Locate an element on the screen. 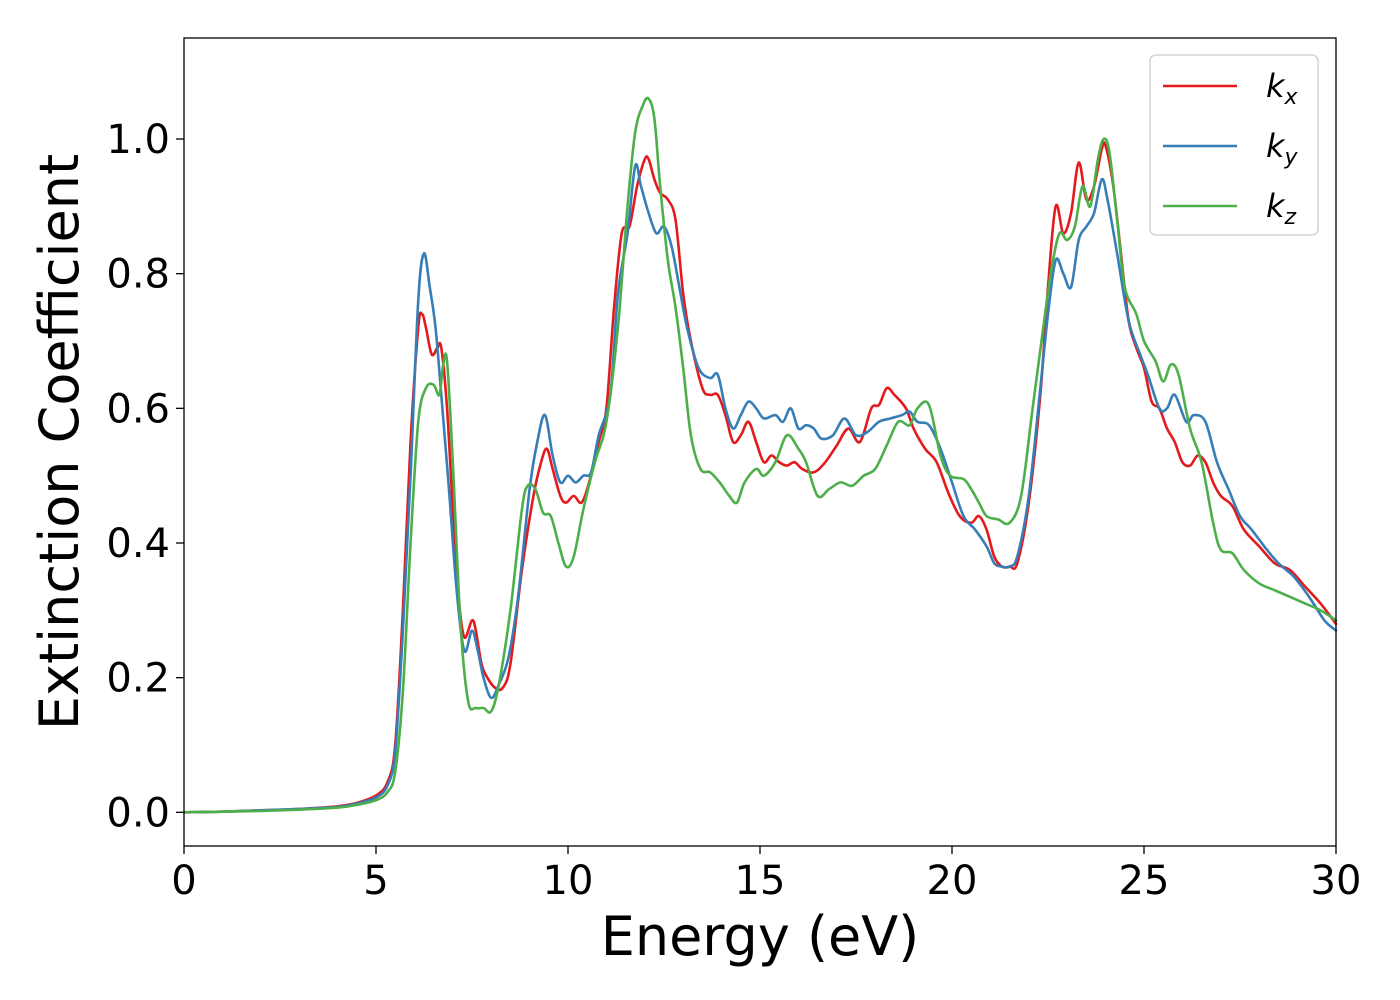 This screenshot has height=1000, width=1400. y-tick-label: 0.2 is located at coordinates (138, 679).